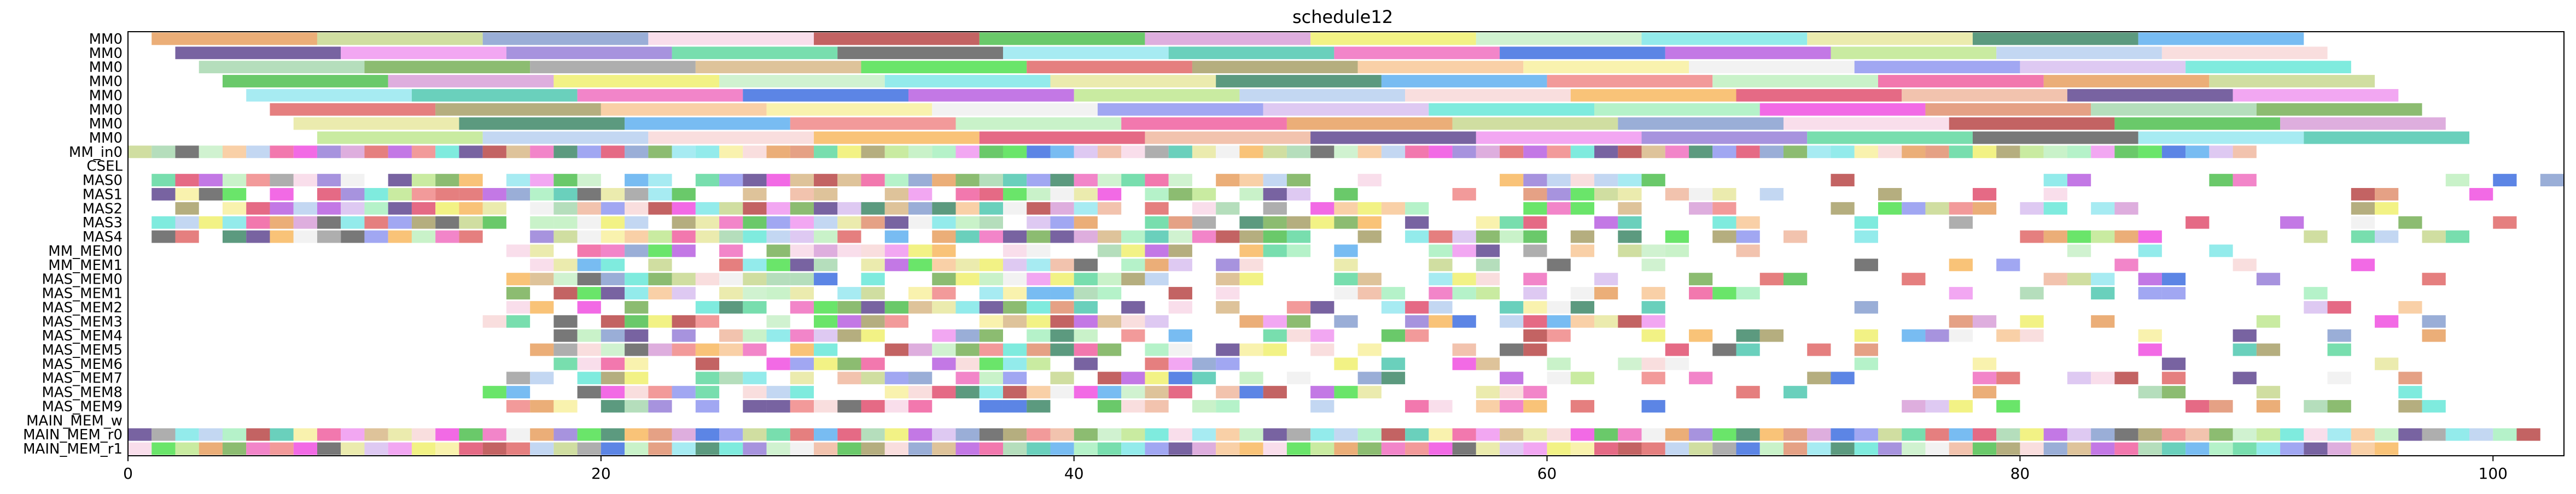 The width and height of the screenshot is (2576, 494). I want to click on x-tick-label: 80, so click(2020, 473).